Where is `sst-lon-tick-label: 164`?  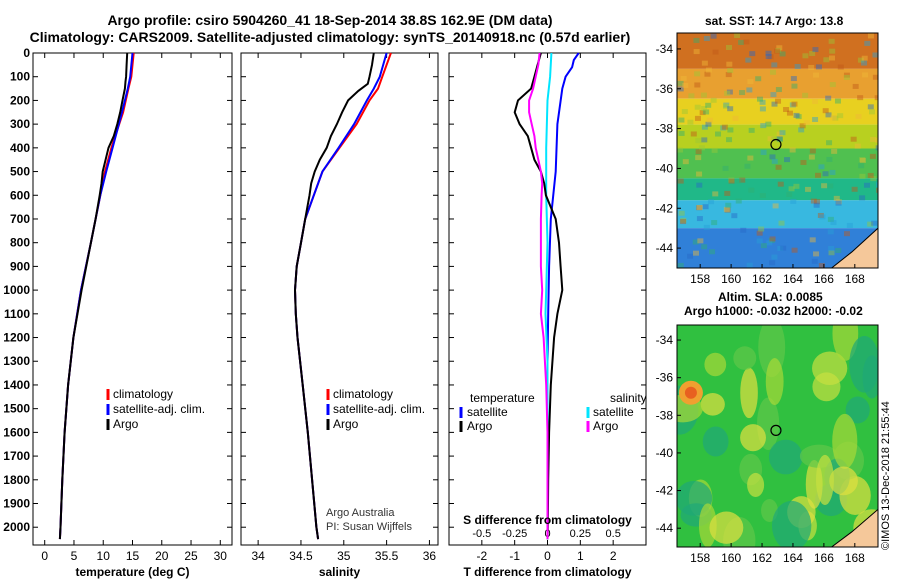 sst-lon-tick-label: 164 is located at coordinates (793, 279).